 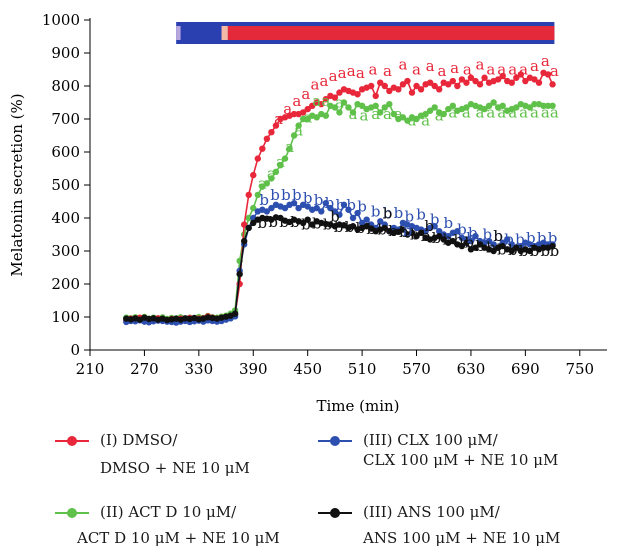 What do you see at coordinates (65, 317) in the screenshot?
I see `y-tick-label: 100` at bounding box center [65, 317].